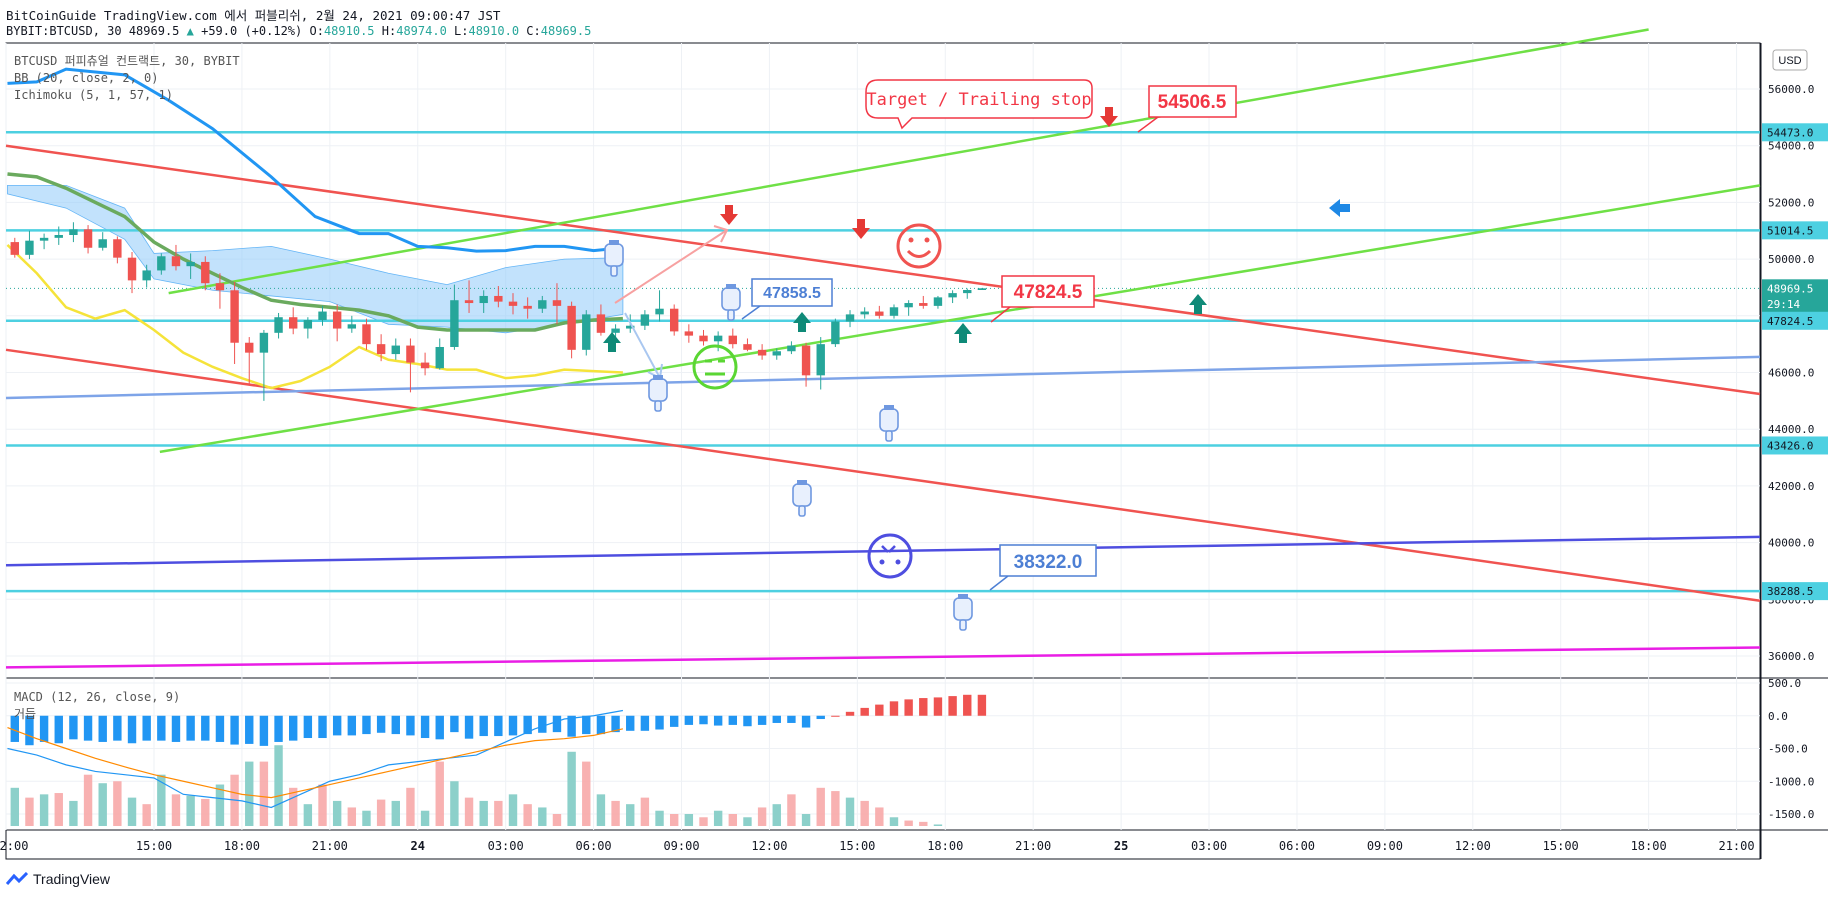 The width and height of the screenshot is (1828, 898). Describe the element at coordinates (1783, 304) in the screenshot. I see `price-badge-label: 29:14` at that location.